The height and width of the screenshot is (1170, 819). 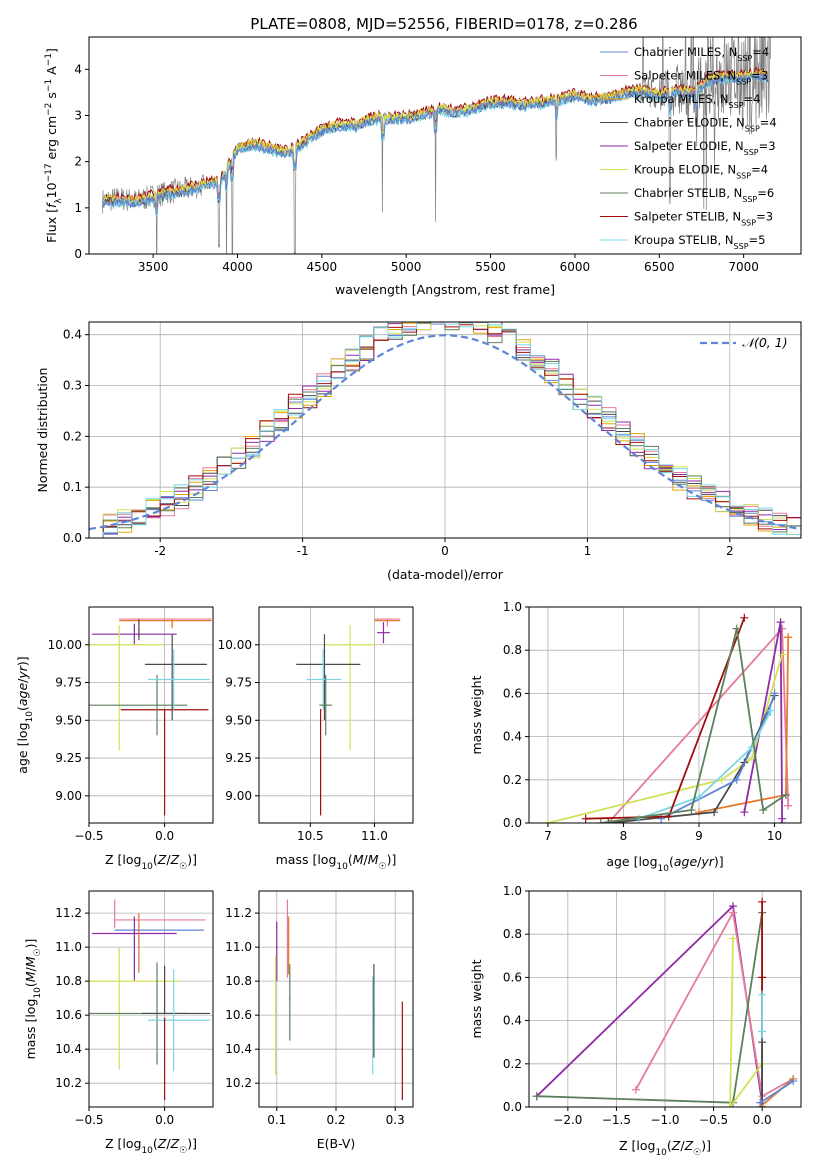 I want to click on chabrier_miles-model-line, so click(x=435, y=143).